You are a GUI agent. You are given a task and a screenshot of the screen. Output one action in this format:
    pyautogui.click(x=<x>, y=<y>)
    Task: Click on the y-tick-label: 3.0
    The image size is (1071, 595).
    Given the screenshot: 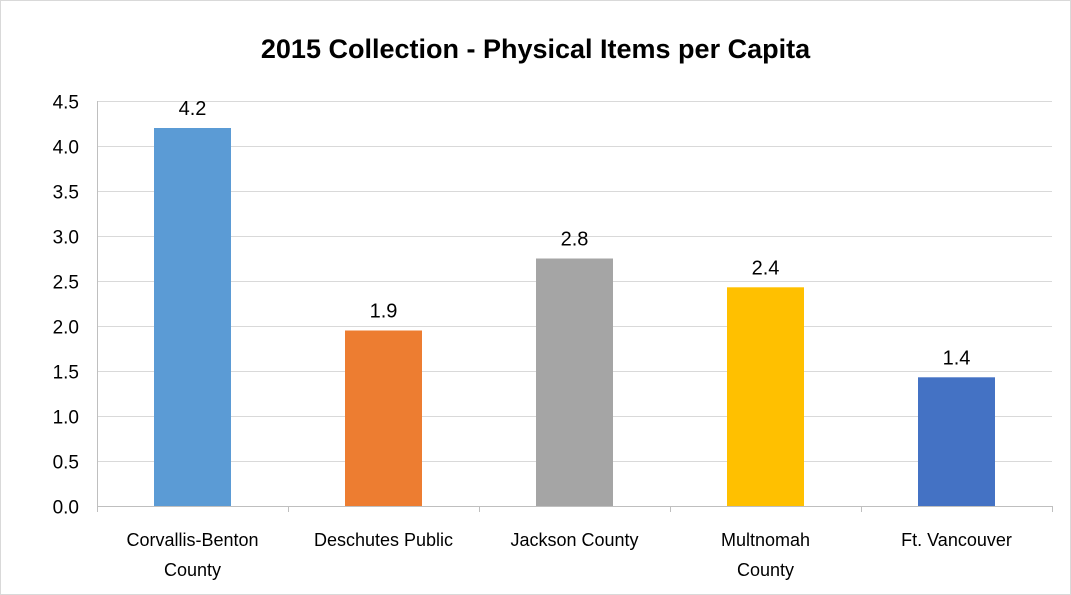 What is the action you would take?
    pyautogui.click(x=66, y=238)
    